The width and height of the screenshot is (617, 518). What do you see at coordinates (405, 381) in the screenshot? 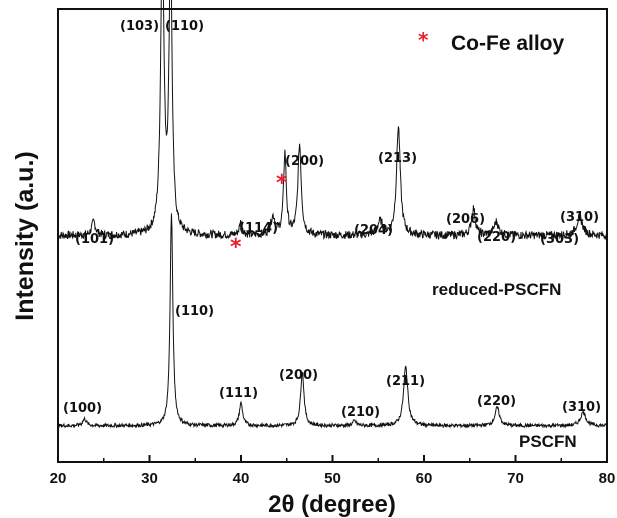
I see `peak-label-211: (211)` at bounding box center [405, 381].